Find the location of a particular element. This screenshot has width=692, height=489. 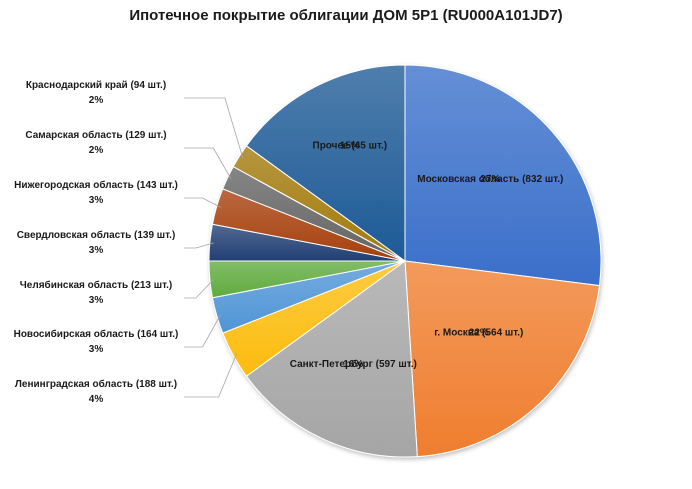

pie-slice-московская-область is located at coordinates (503, 175).